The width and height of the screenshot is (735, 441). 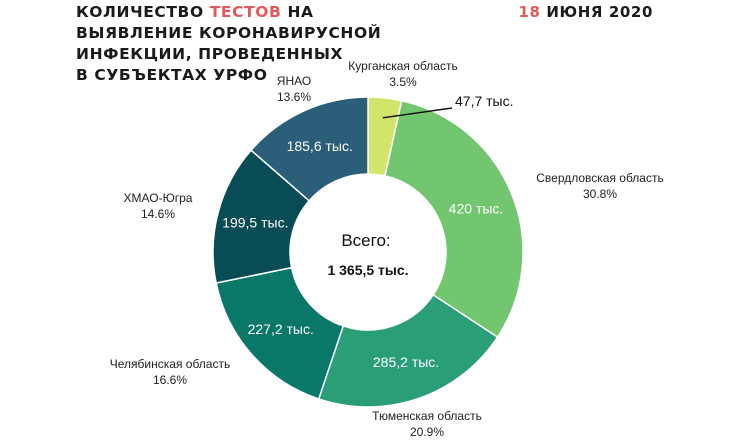 I want to click on slice-percent-label: 14.6%, so click(x=158, y=214).